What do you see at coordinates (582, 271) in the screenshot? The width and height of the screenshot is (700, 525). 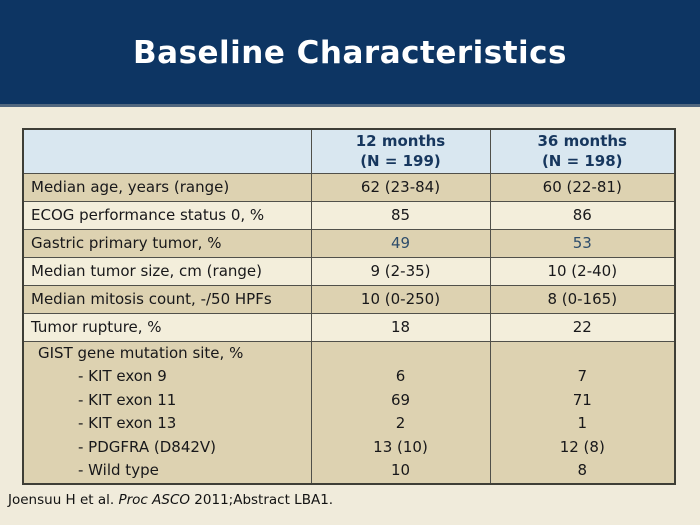 I see `tumor-size-36m: 10 (2-40)` at bounding box center [582, 271].